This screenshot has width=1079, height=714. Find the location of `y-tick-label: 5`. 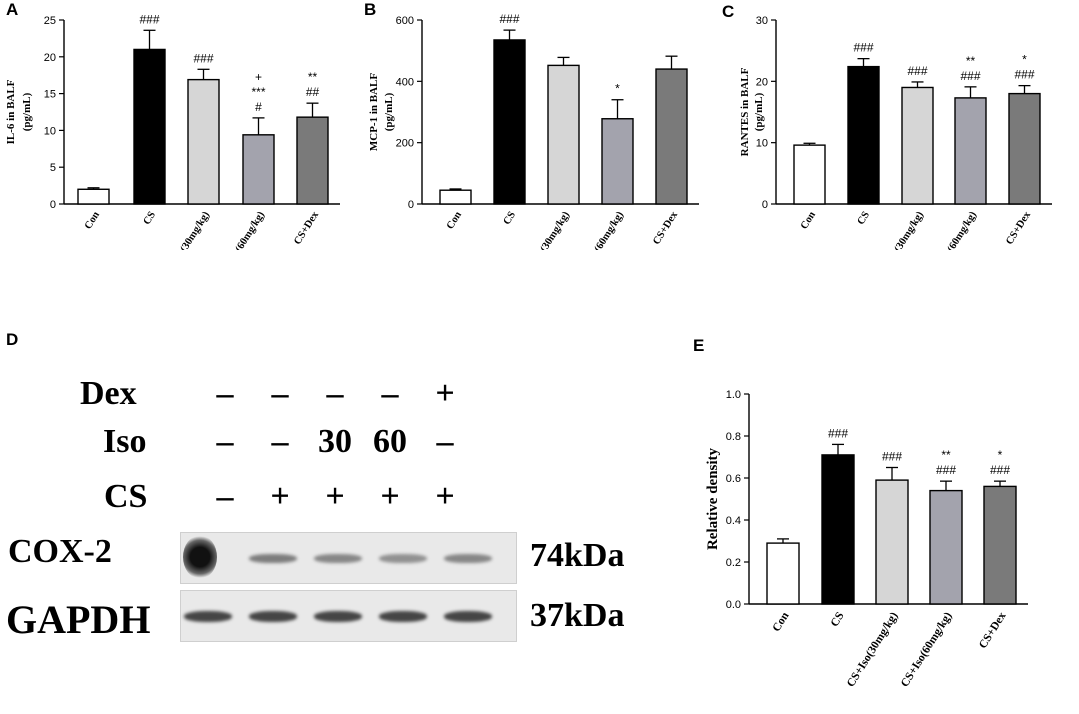

y-tick-label: 5 is located at coordinates (53, 168).